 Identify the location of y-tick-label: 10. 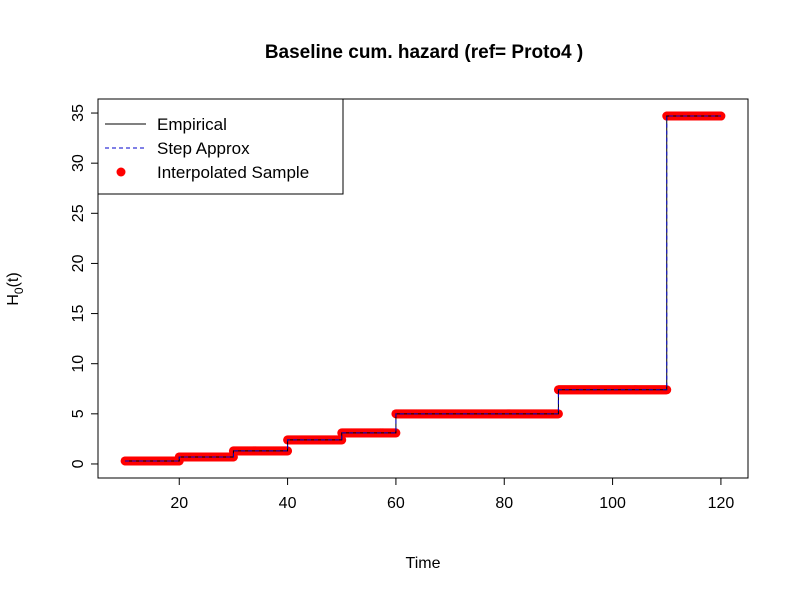
(78, 364).